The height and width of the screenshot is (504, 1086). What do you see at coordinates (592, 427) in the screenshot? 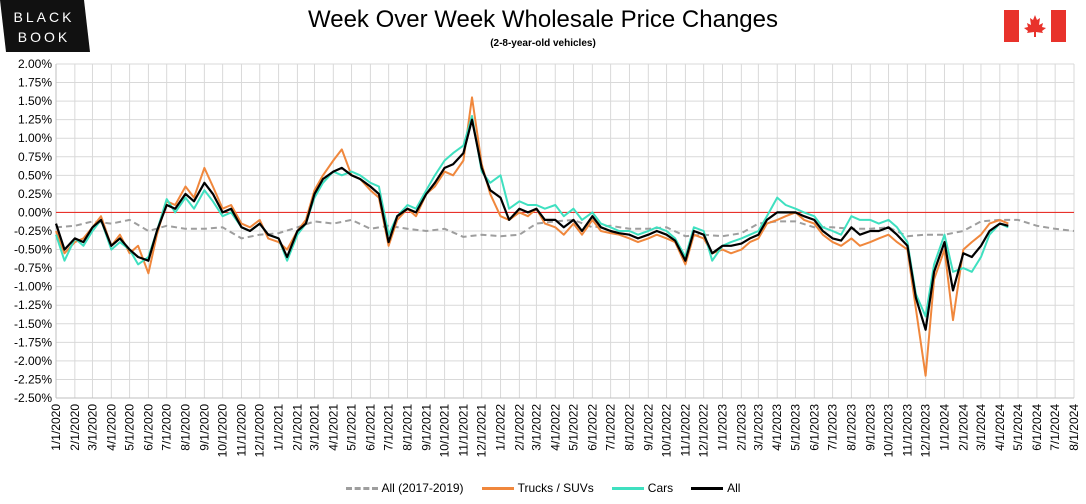
I see `x-tick-label: 6/1/2022` at bounding box center [592, 427].